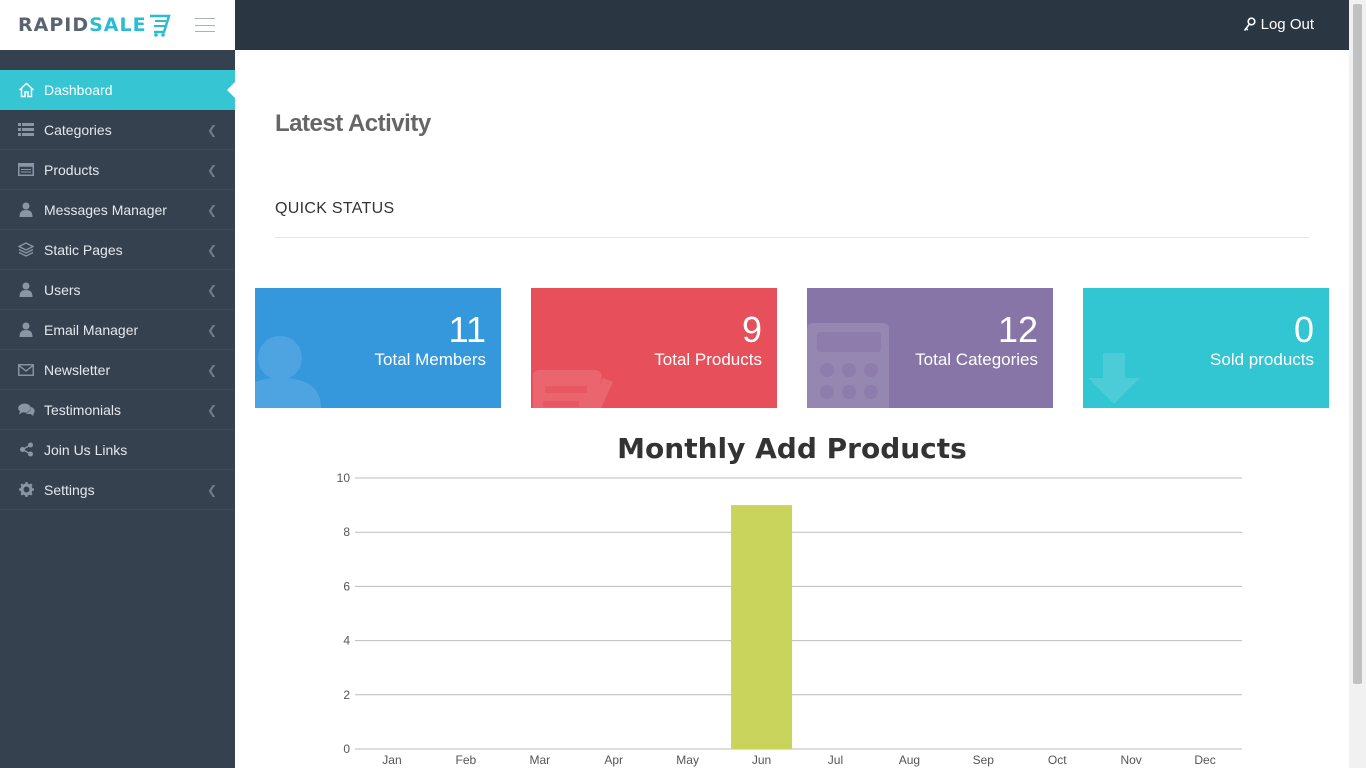 This screenshot has height=768, width=1366. What do you see at coordinates (835, 760) in the screenshot?
I see `x-tick-label: Jul` at bounding box center [835, 760].